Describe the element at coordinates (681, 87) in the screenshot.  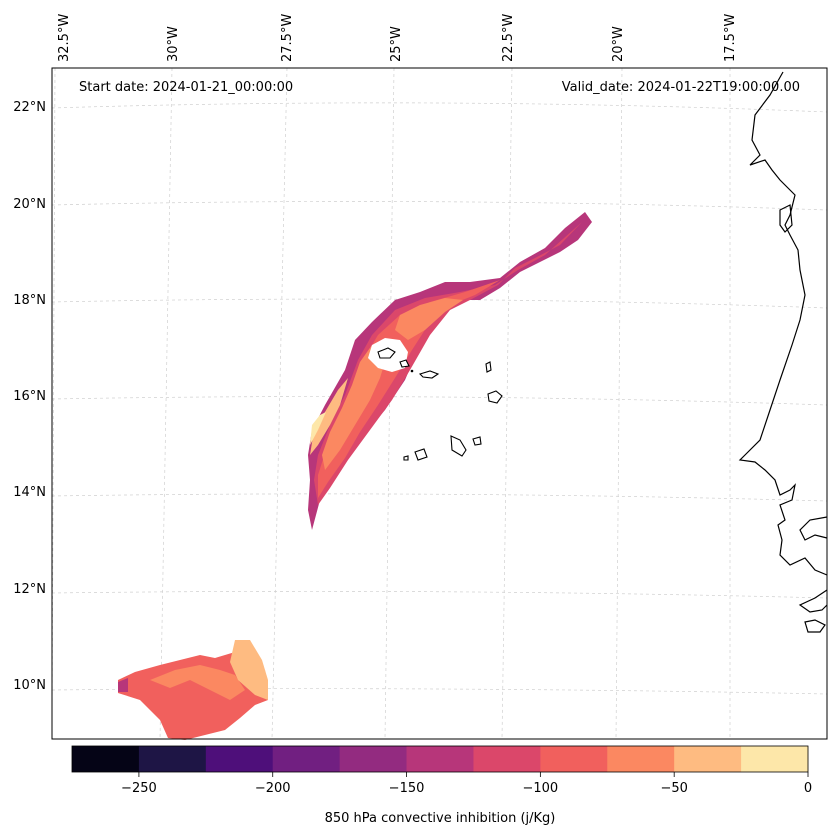
I see `valid-date-label: Valid_date: 2024-01-22T19:00:00.00` at that location.